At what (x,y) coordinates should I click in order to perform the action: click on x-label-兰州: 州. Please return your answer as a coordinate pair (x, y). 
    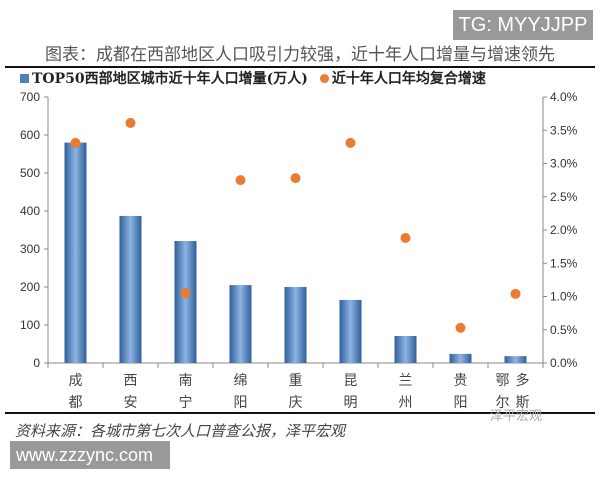
    Looking at the image, I should click on (406, 403).